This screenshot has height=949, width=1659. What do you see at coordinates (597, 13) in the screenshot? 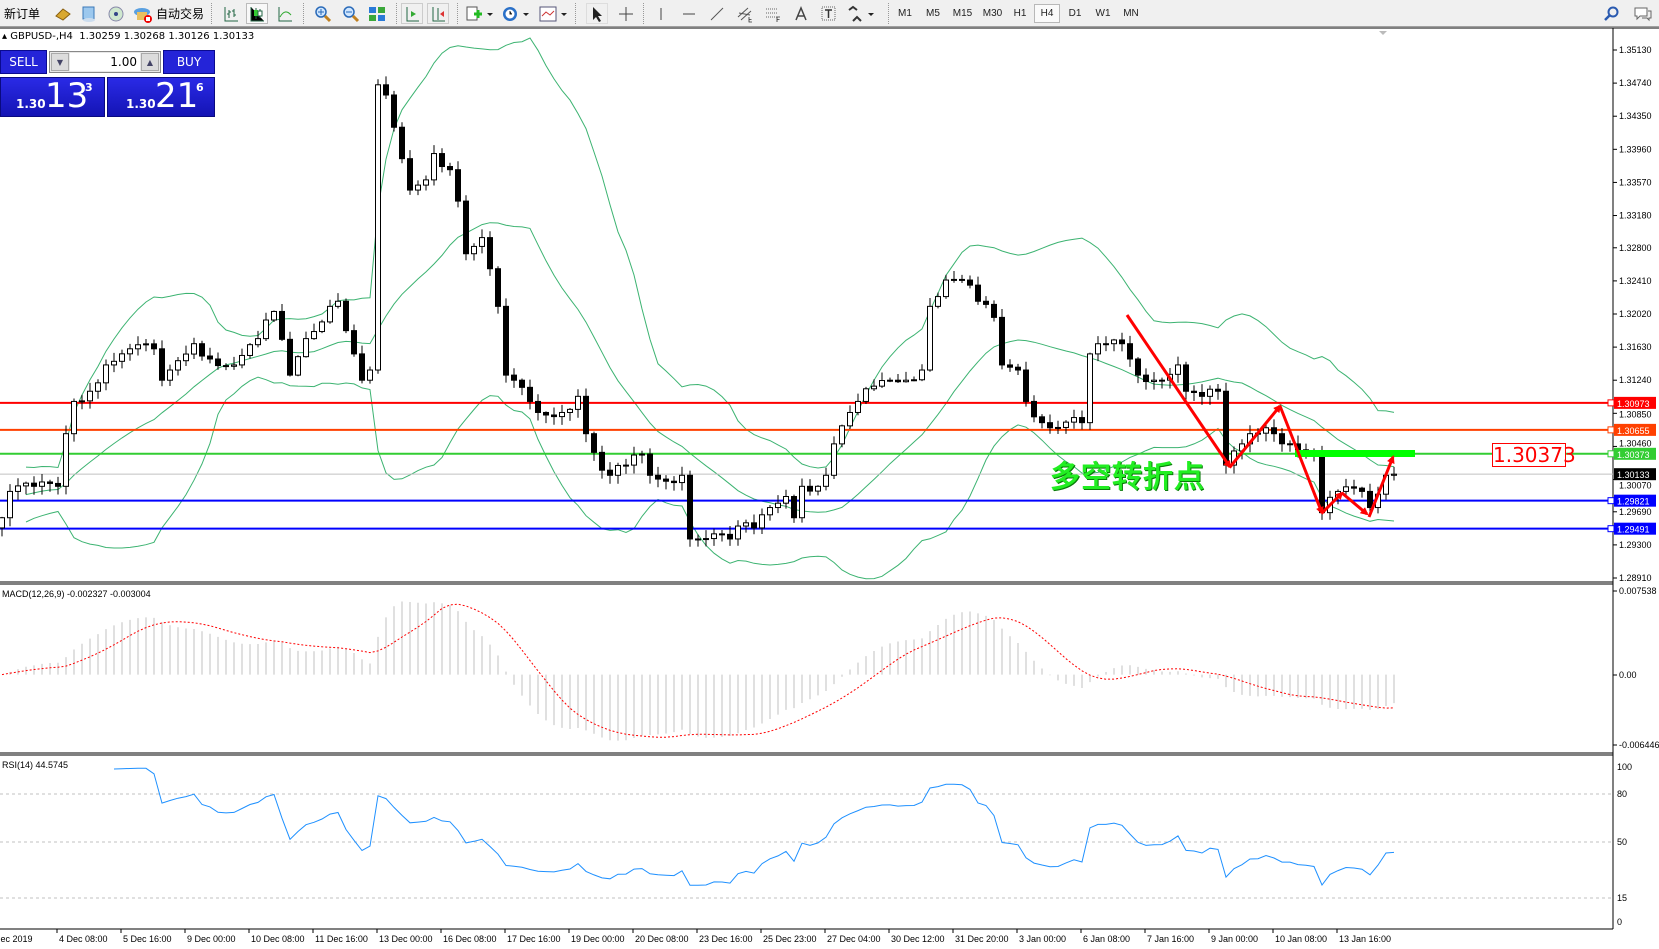
I see `cursor-icon` at bounding box center [597, 13].